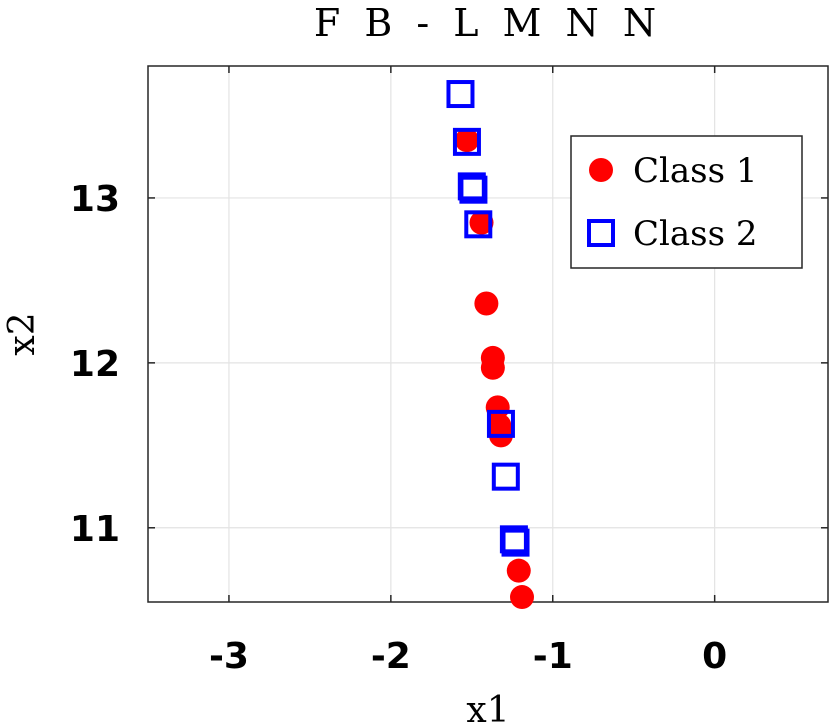 The image size is (830, 727). What do you see at coordinates (490, 345) in the screenshot?
I see `points-layer` at bounding box center [490, 345].